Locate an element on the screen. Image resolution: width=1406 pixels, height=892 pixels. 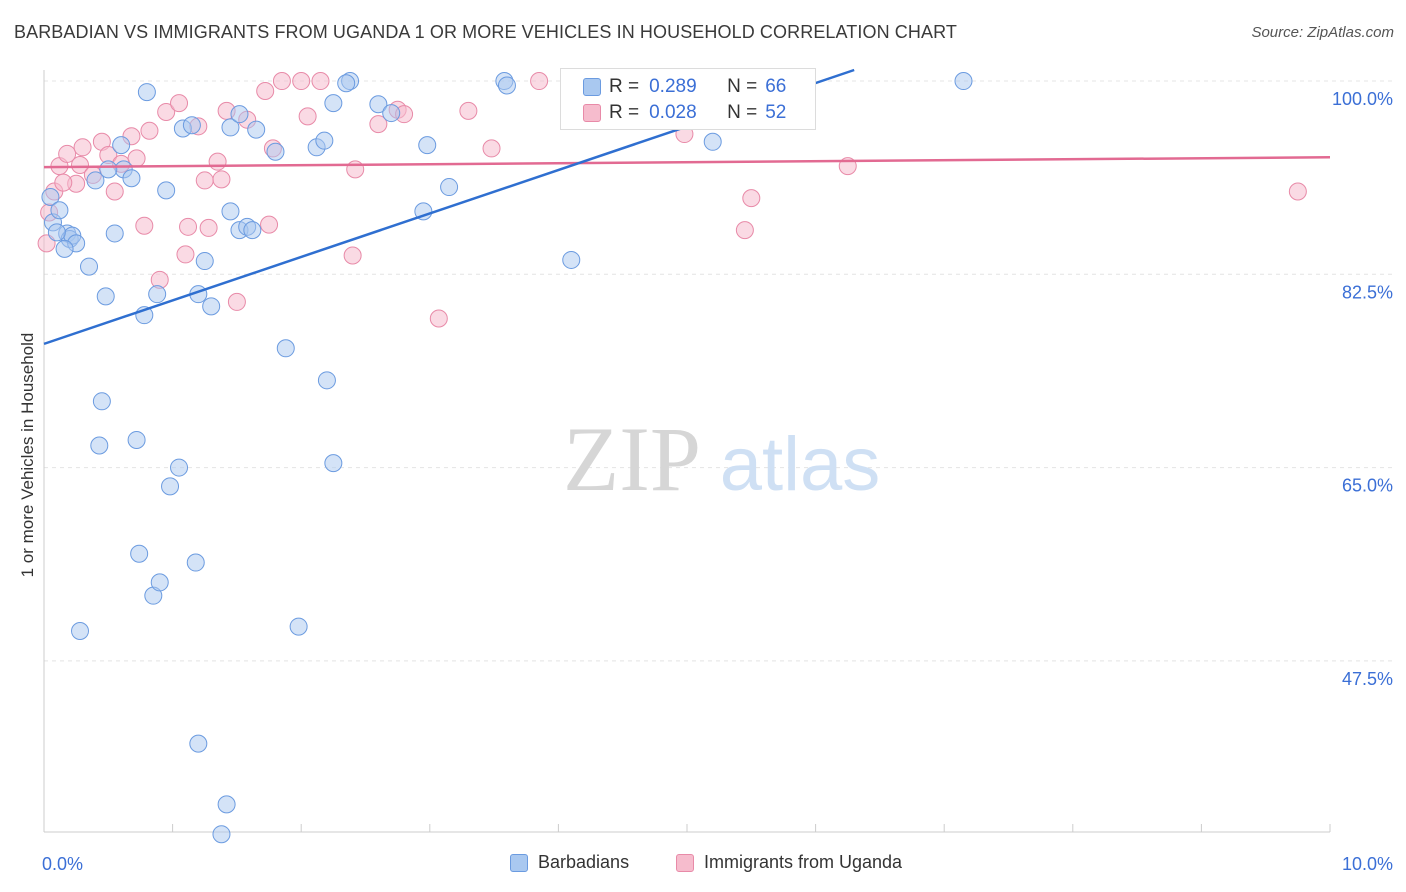
legend-item-barbadians: Barbadians is located at coordinates (569, 862).